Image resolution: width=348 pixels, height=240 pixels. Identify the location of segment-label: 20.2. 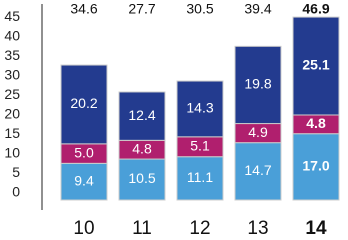
(83, 103).